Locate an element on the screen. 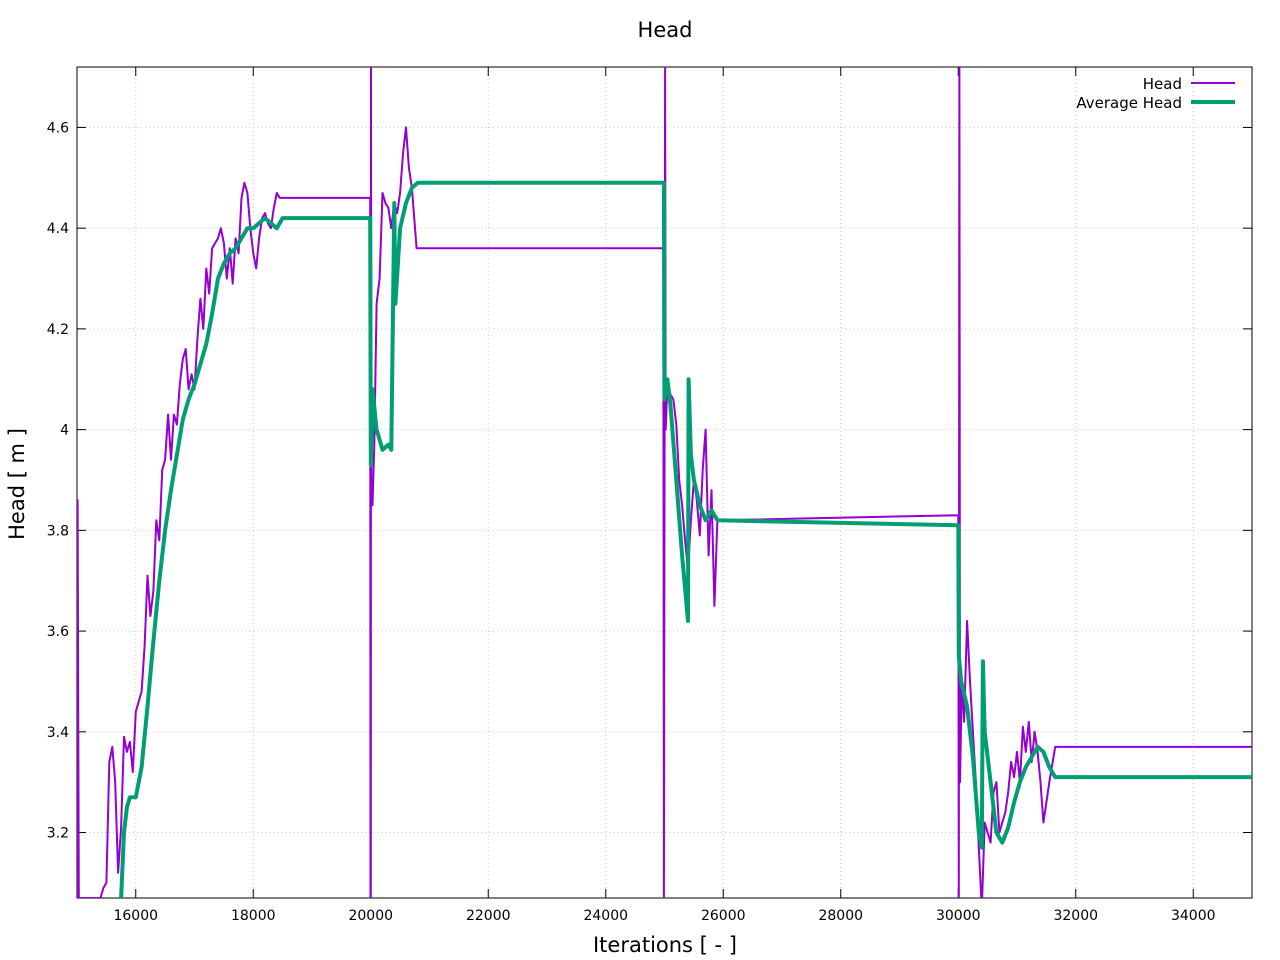 Image resolution: width=1280 pixels, height=960 pixels. y-tick-label: 4.6 is located at coordinates (58, 128).